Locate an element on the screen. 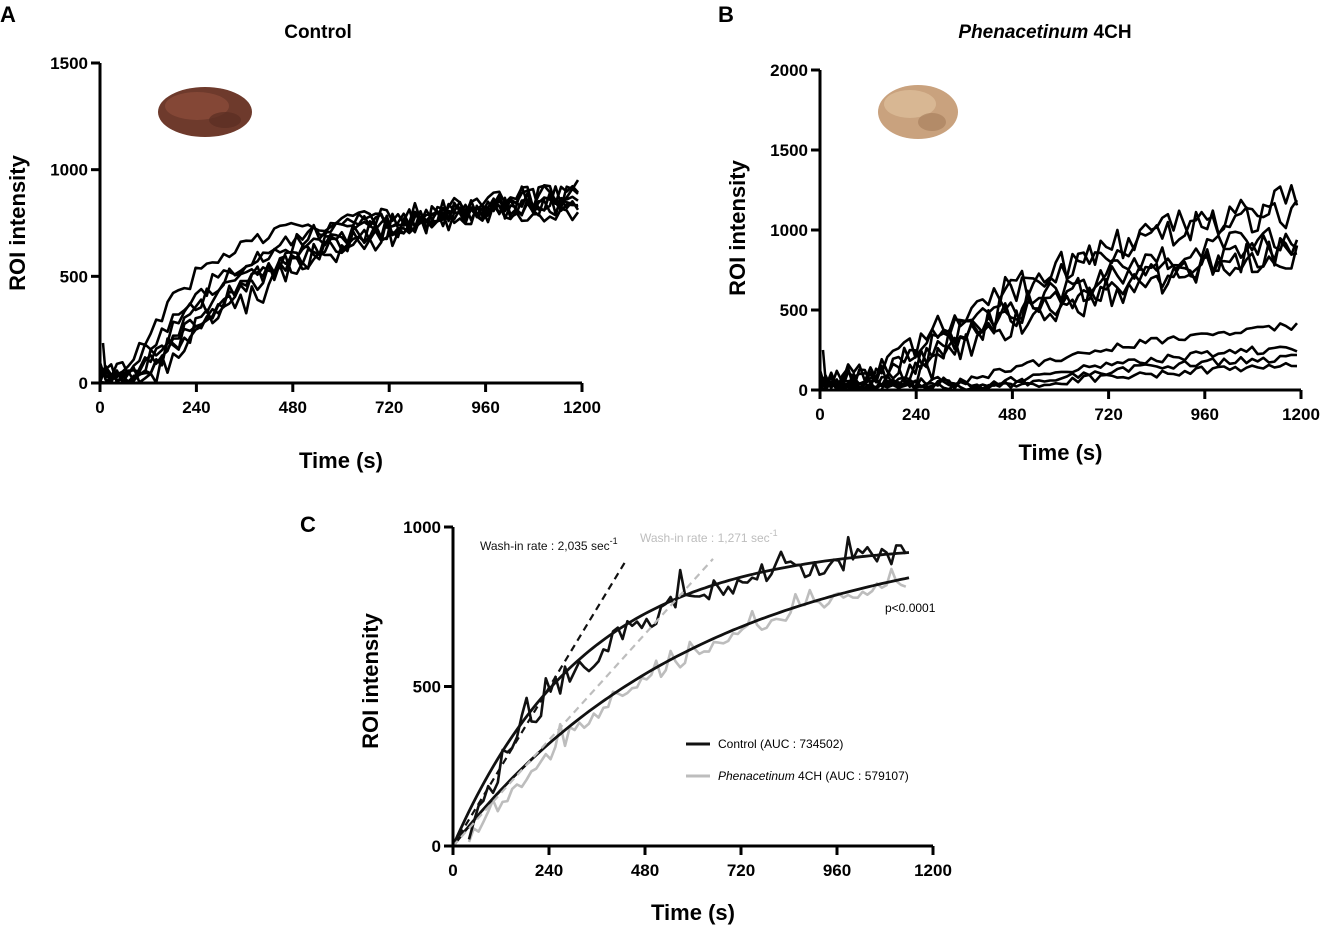 This screenshot has width=1330, height=927. chart-title-part: 4CH is located at coordinates (1109, 32).